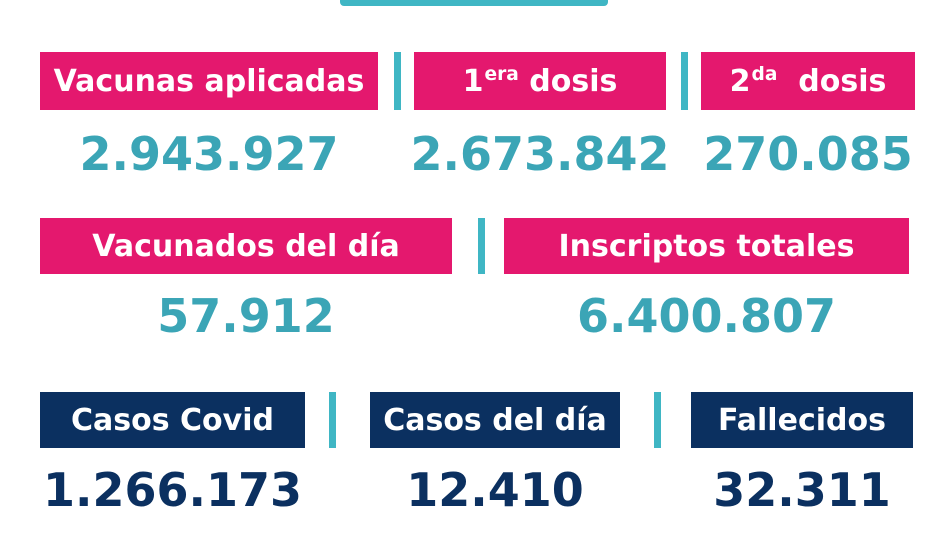 The width and height of the screenshot is (948, 533). I want to click on primera-dosis-sup: era, so click(501, 74).